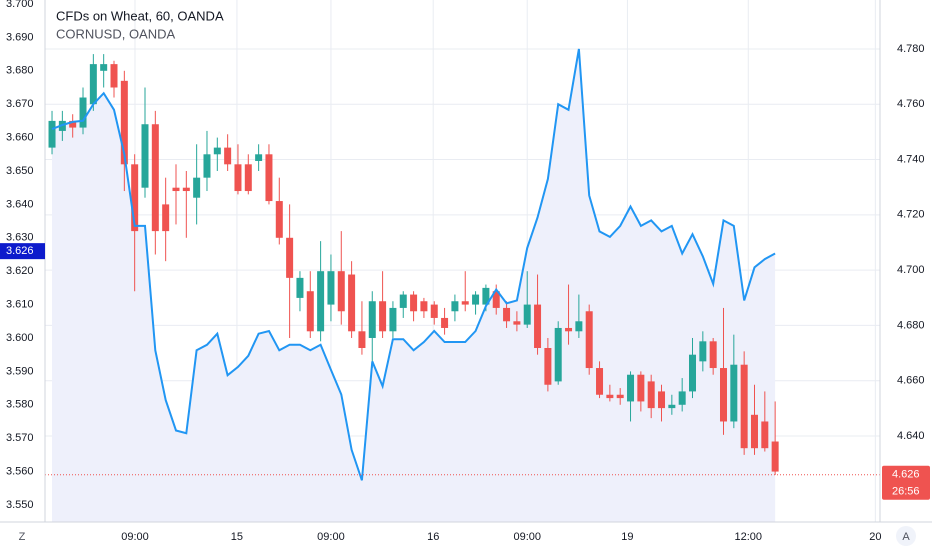  I want to click on y-tick-label: 3.670, so click(20, 104).